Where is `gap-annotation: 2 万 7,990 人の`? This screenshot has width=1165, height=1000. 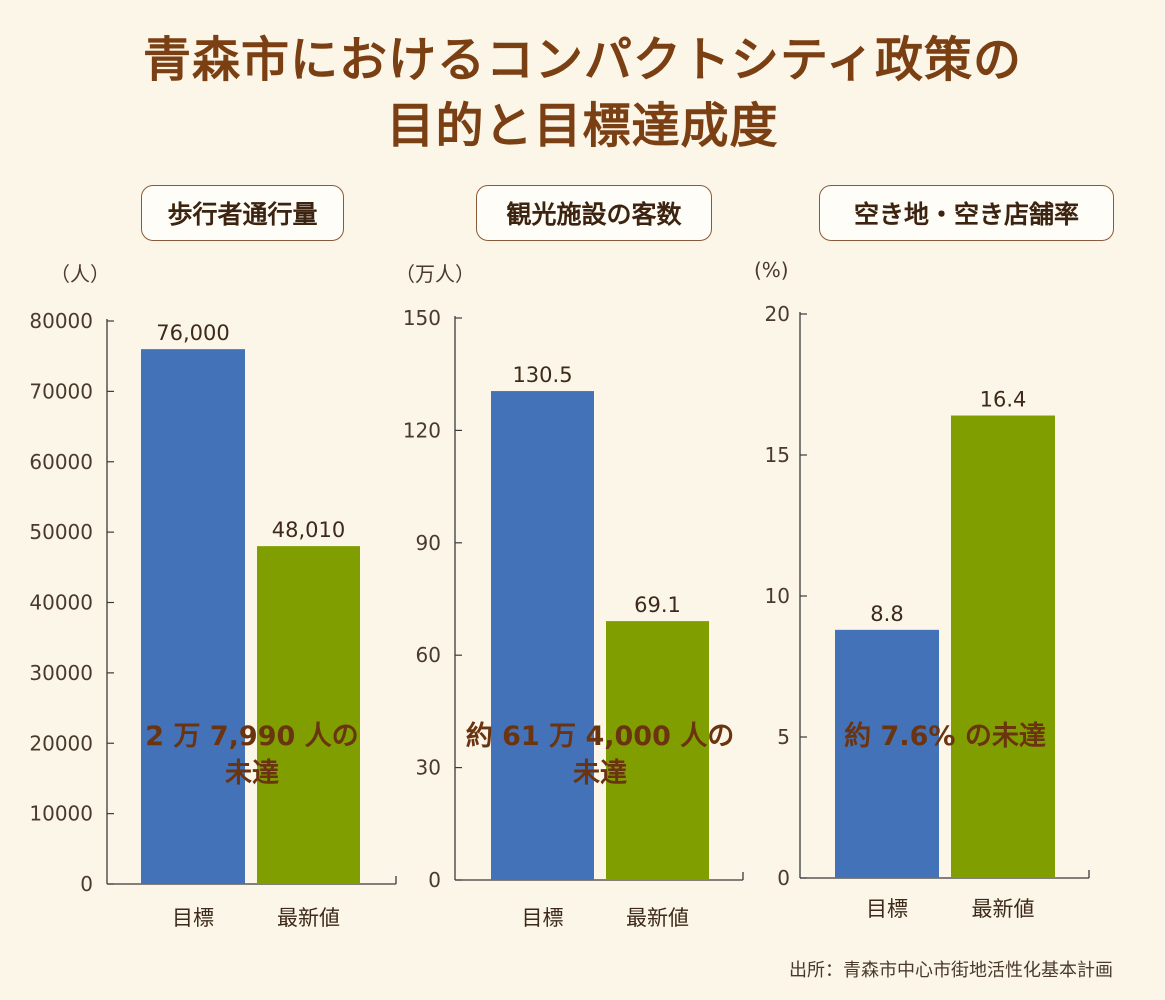
gap-annotation: 2 万 7,990 人の is located at coordinates (251, 736).